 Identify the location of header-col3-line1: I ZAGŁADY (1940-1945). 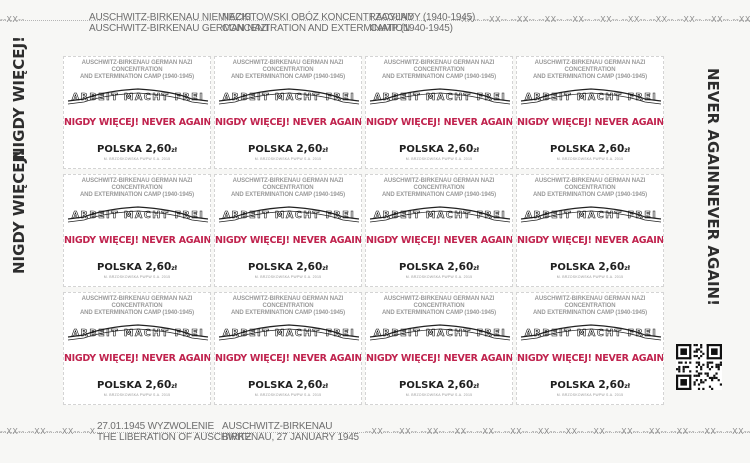
(423, 17).